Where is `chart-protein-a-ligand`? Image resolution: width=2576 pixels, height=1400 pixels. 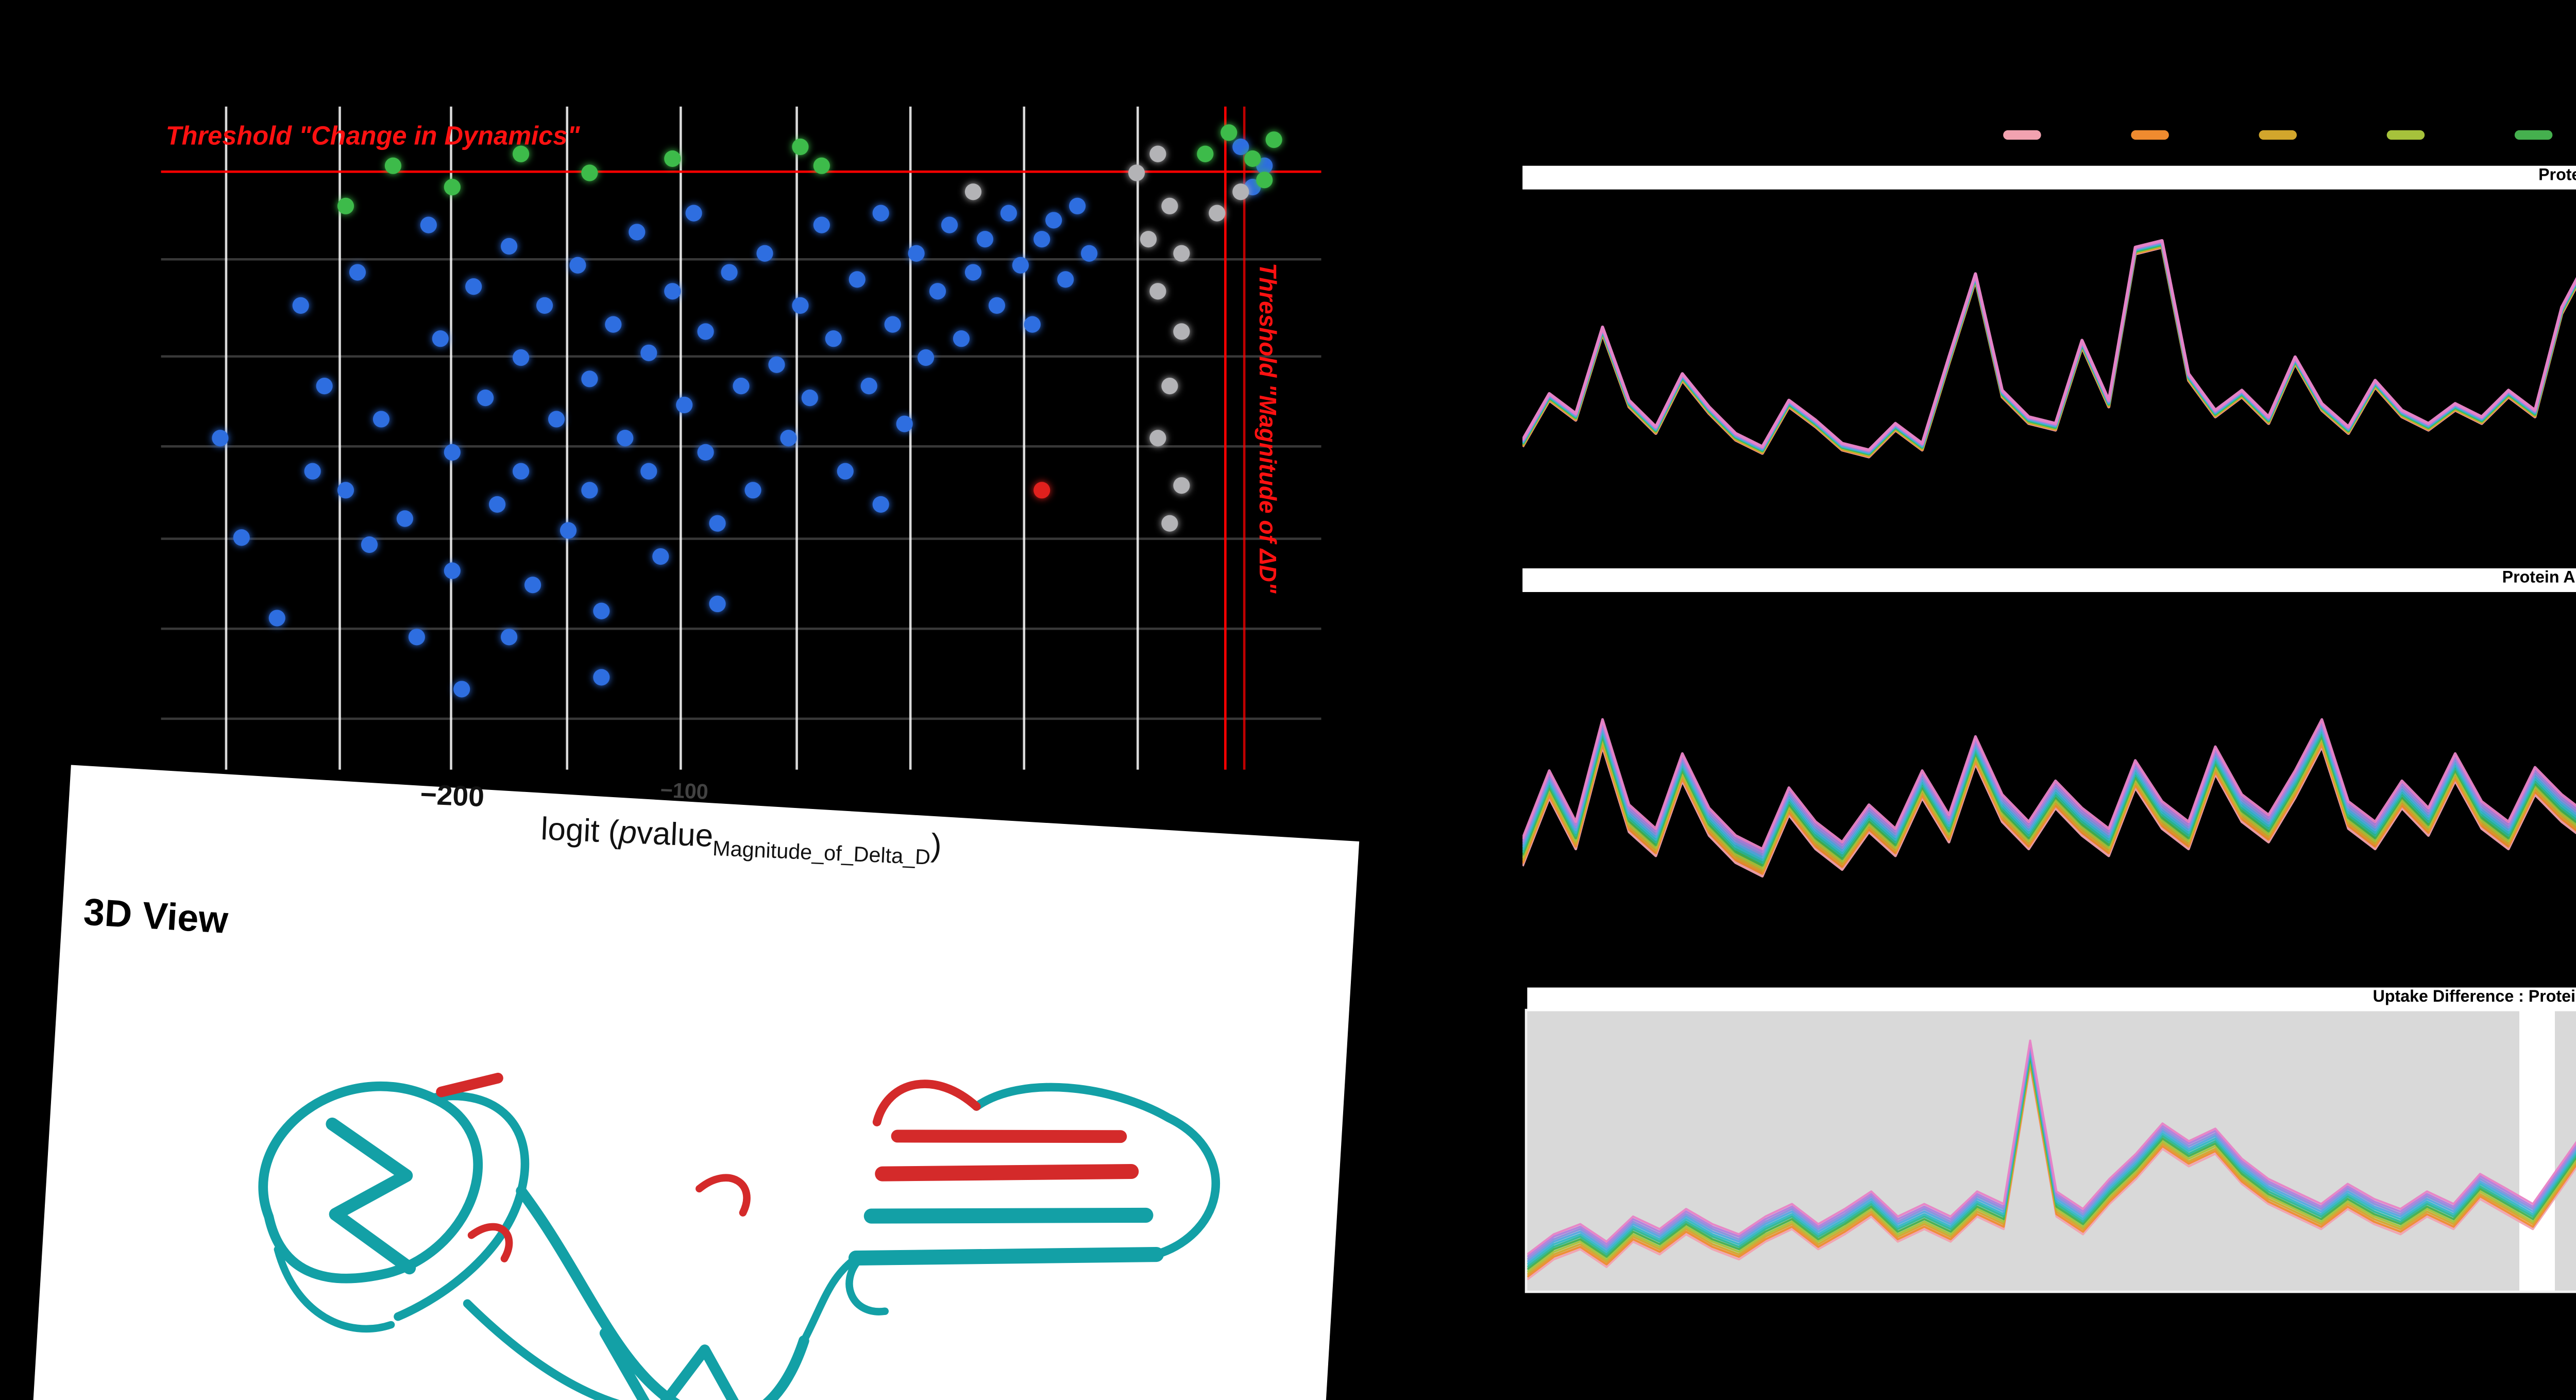
chart-protein-a-ligand is located at coordinates (2049, 784).